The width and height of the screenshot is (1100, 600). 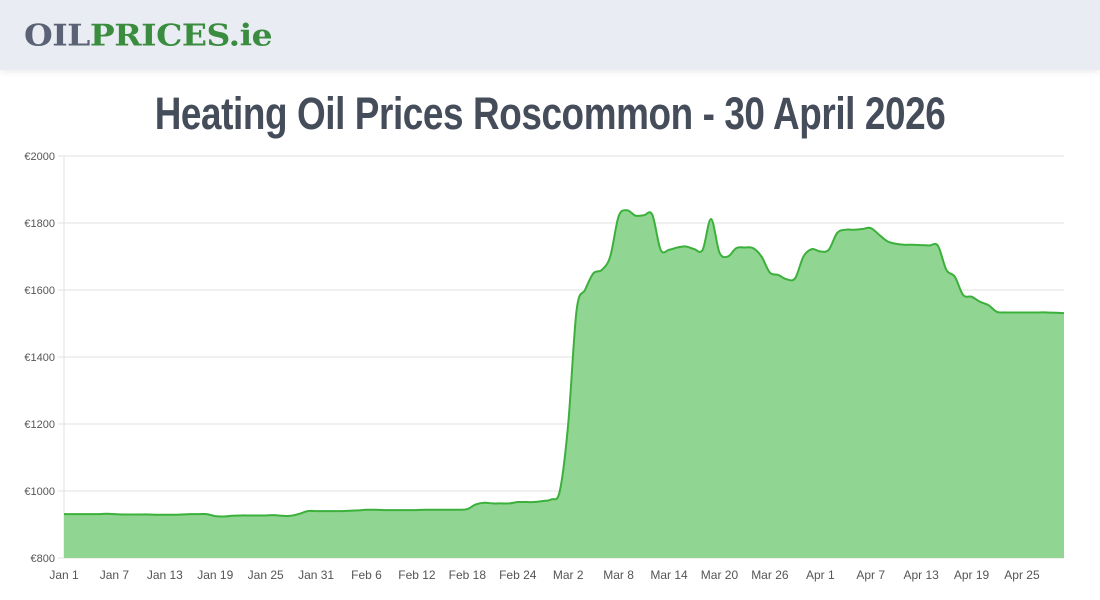 I want to click on x-tick-label: Feb 6, so click(x=366, y=575).